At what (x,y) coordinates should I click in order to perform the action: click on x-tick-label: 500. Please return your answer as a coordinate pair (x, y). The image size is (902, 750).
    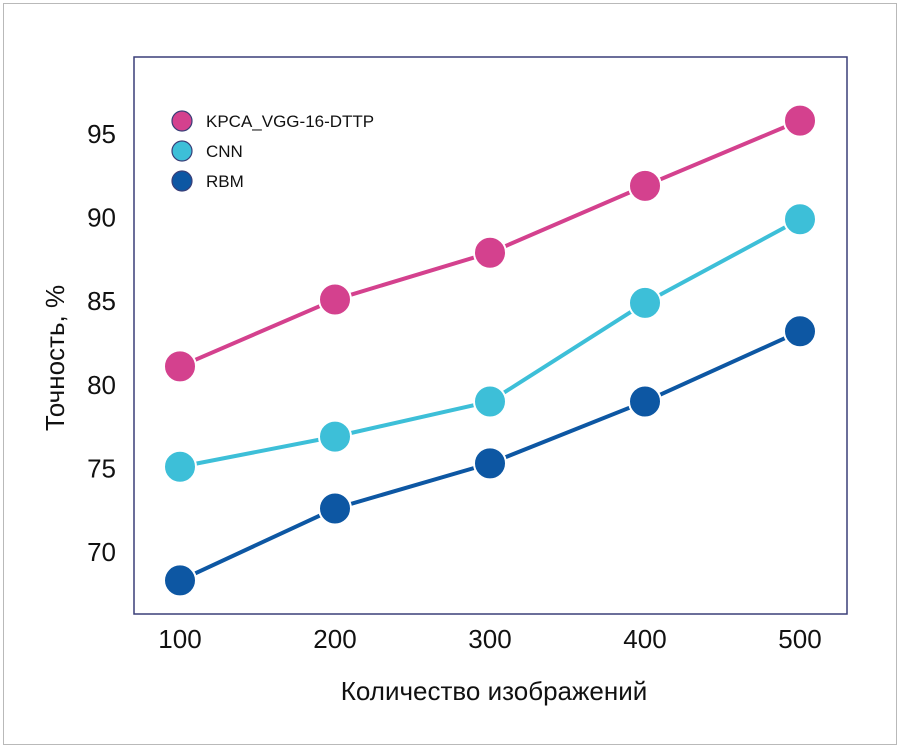
    Looking at the image, I should click on (799, 639).